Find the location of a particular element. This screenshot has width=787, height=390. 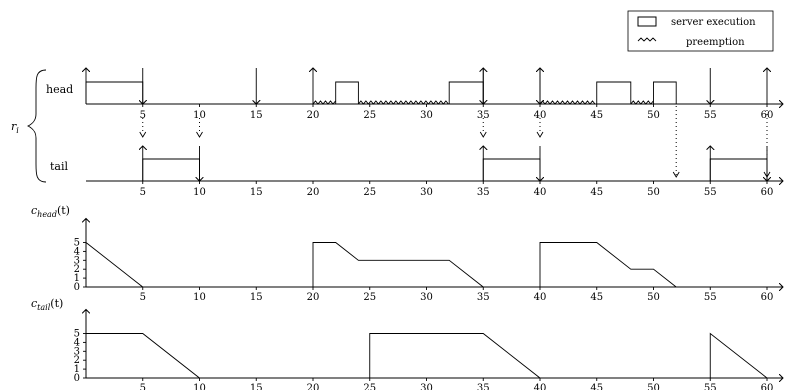

tail-label: tail is located at coordinates (59, 166).